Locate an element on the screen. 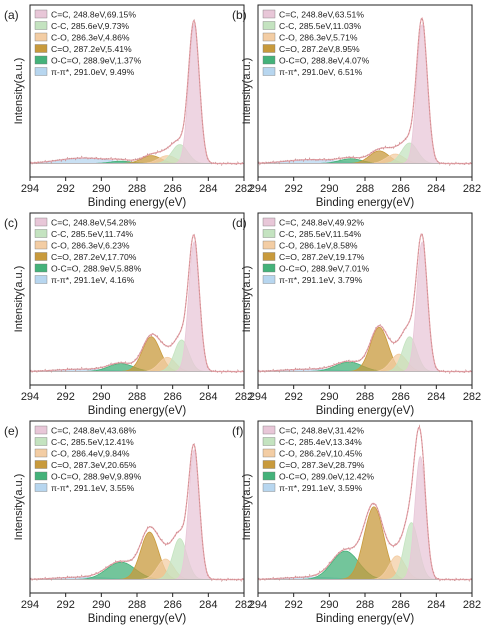 Image resolution: width=495 pixels, height=632 pixels. legend-label: C-O, 286.3eV,6.23% is located at coordinates (90, 246).